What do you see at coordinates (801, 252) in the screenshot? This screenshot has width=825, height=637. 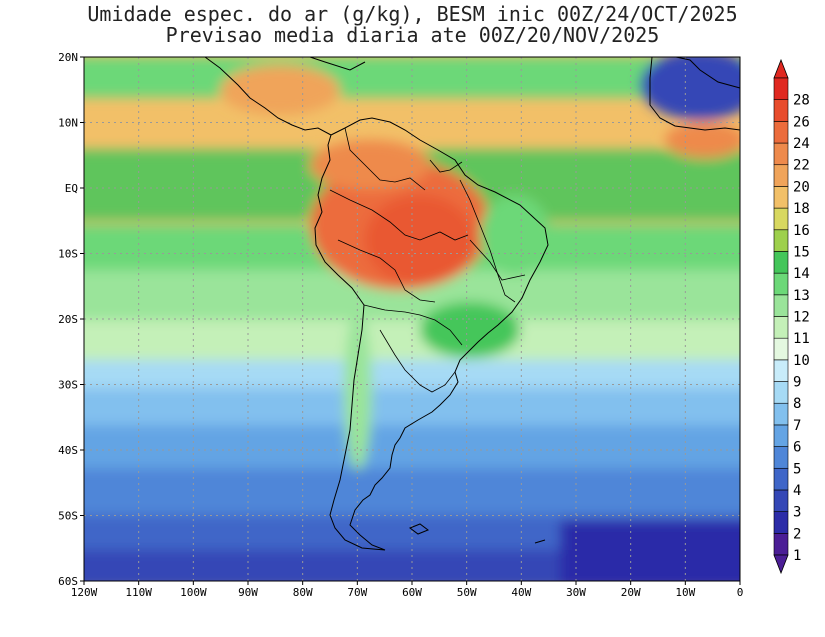 I see `colorbar-label: 15` at bounding box center [801, 252].